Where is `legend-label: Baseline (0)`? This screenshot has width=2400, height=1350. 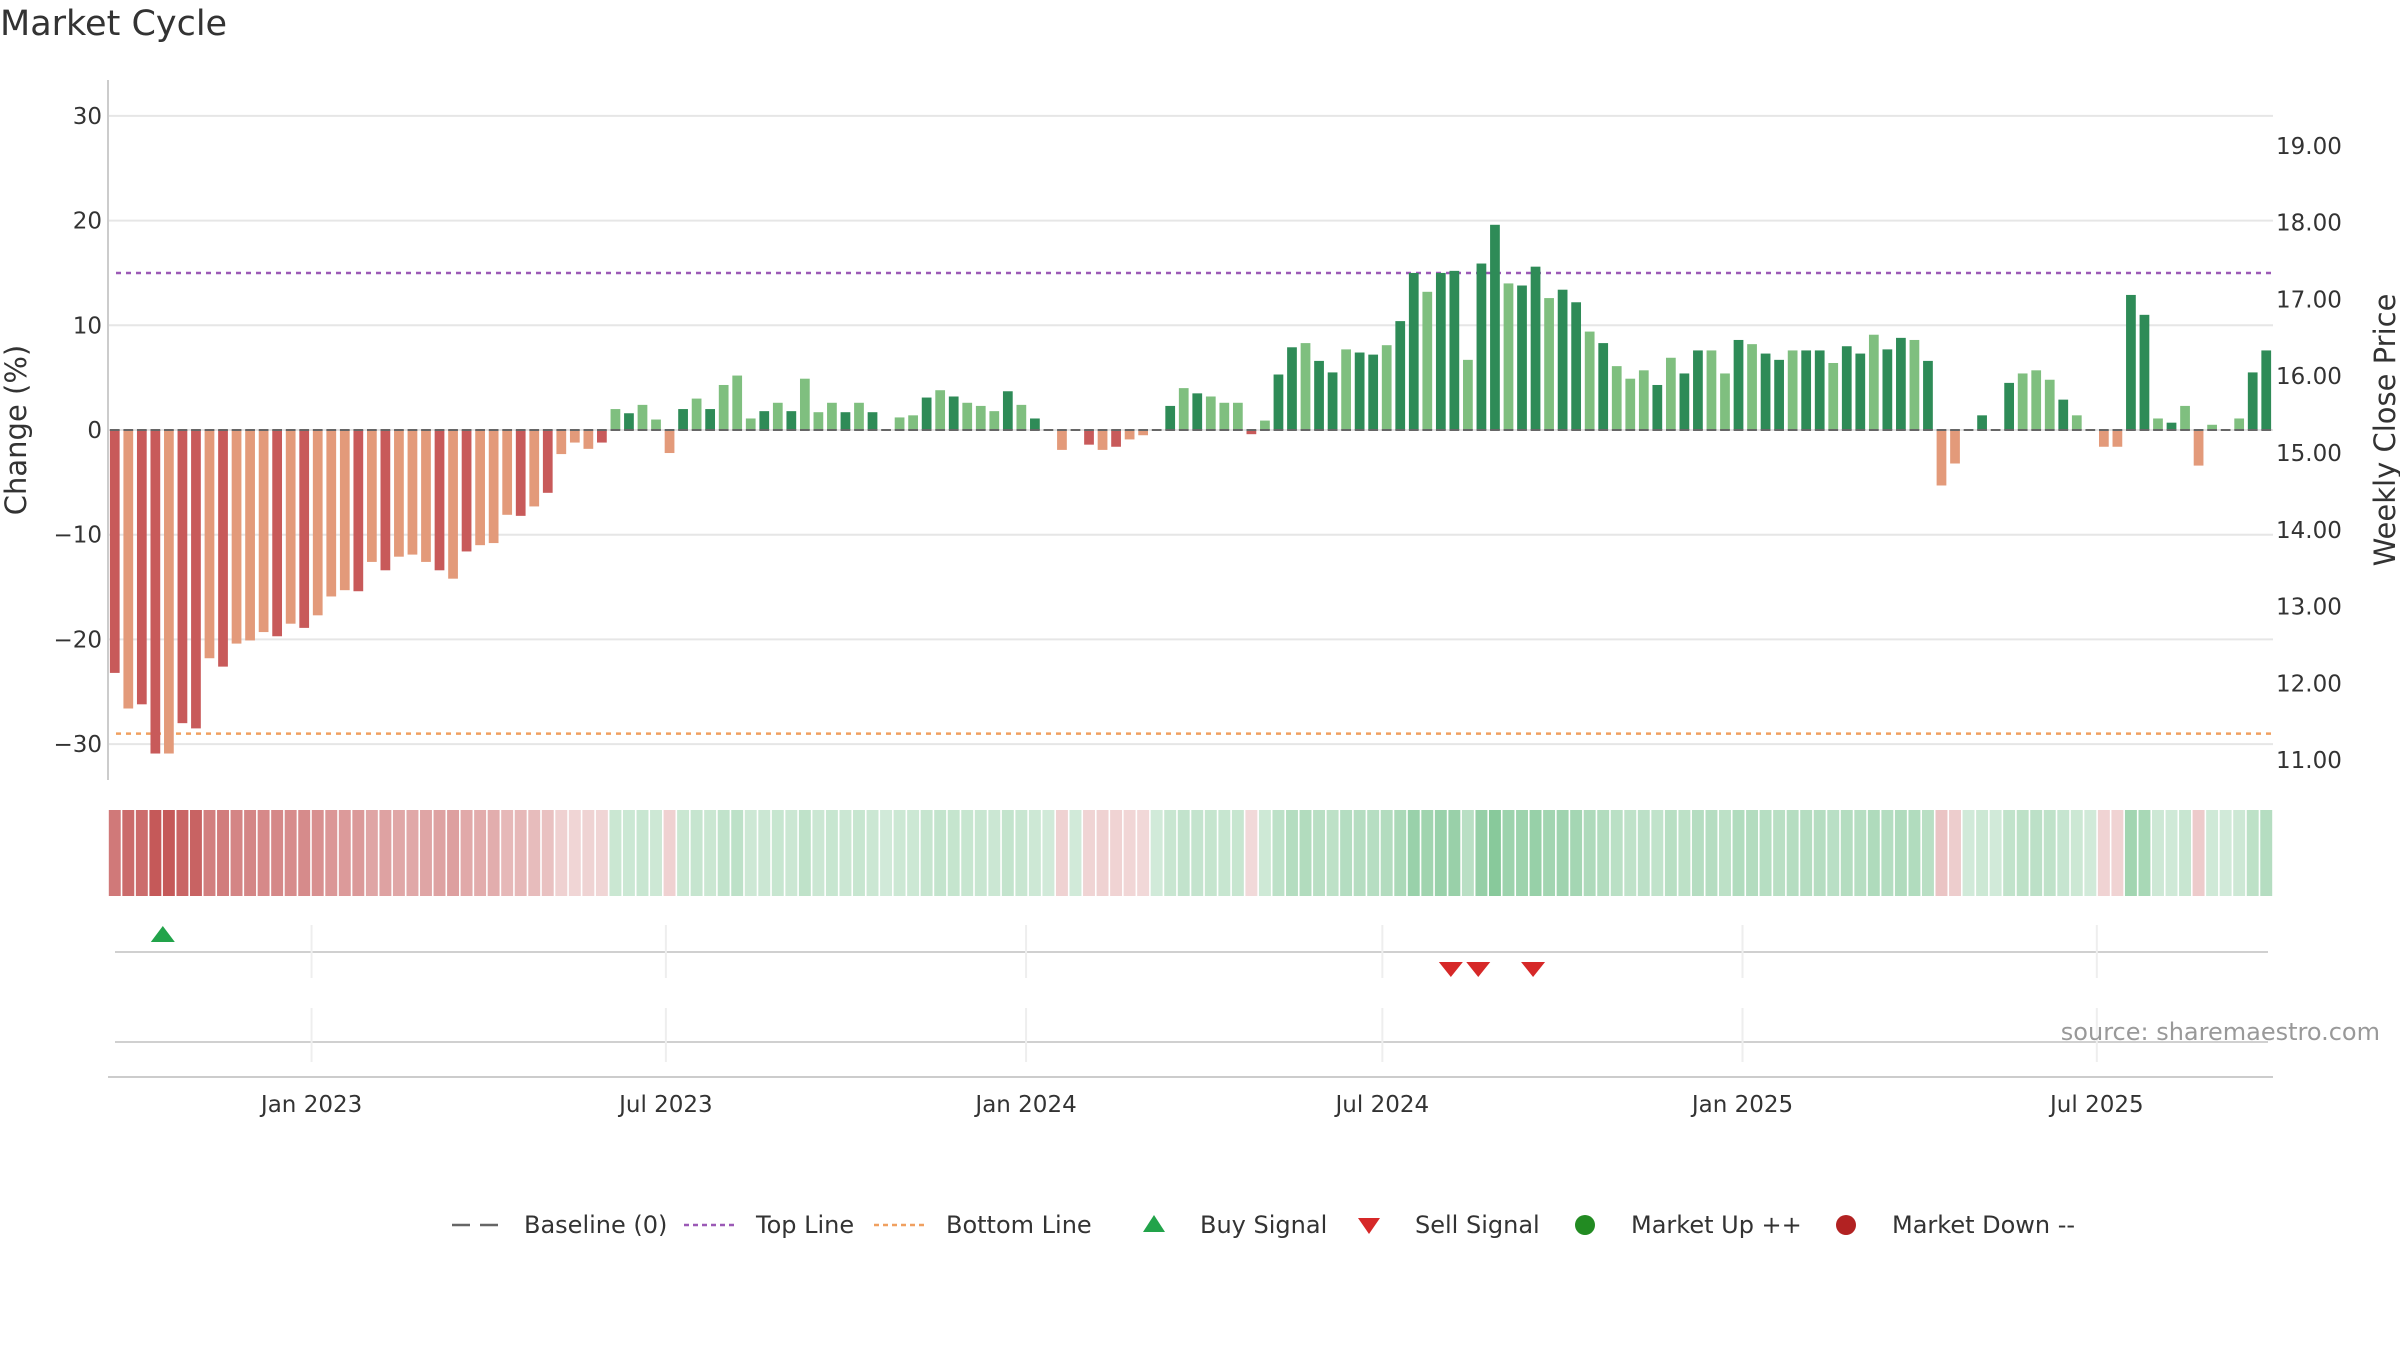 legend-label: Baseline (0) is located at coordinates (595, 1225).